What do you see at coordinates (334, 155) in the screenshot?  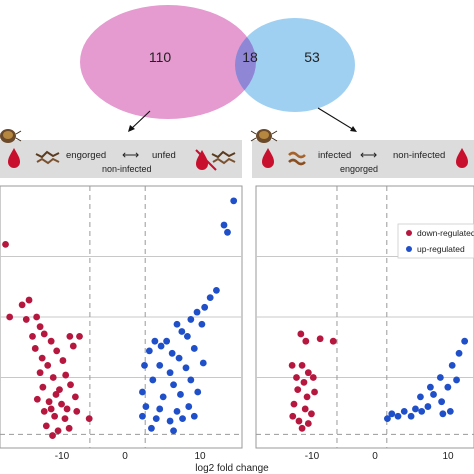 I see `right-header-left: infected` at bounding box center [334, 155].